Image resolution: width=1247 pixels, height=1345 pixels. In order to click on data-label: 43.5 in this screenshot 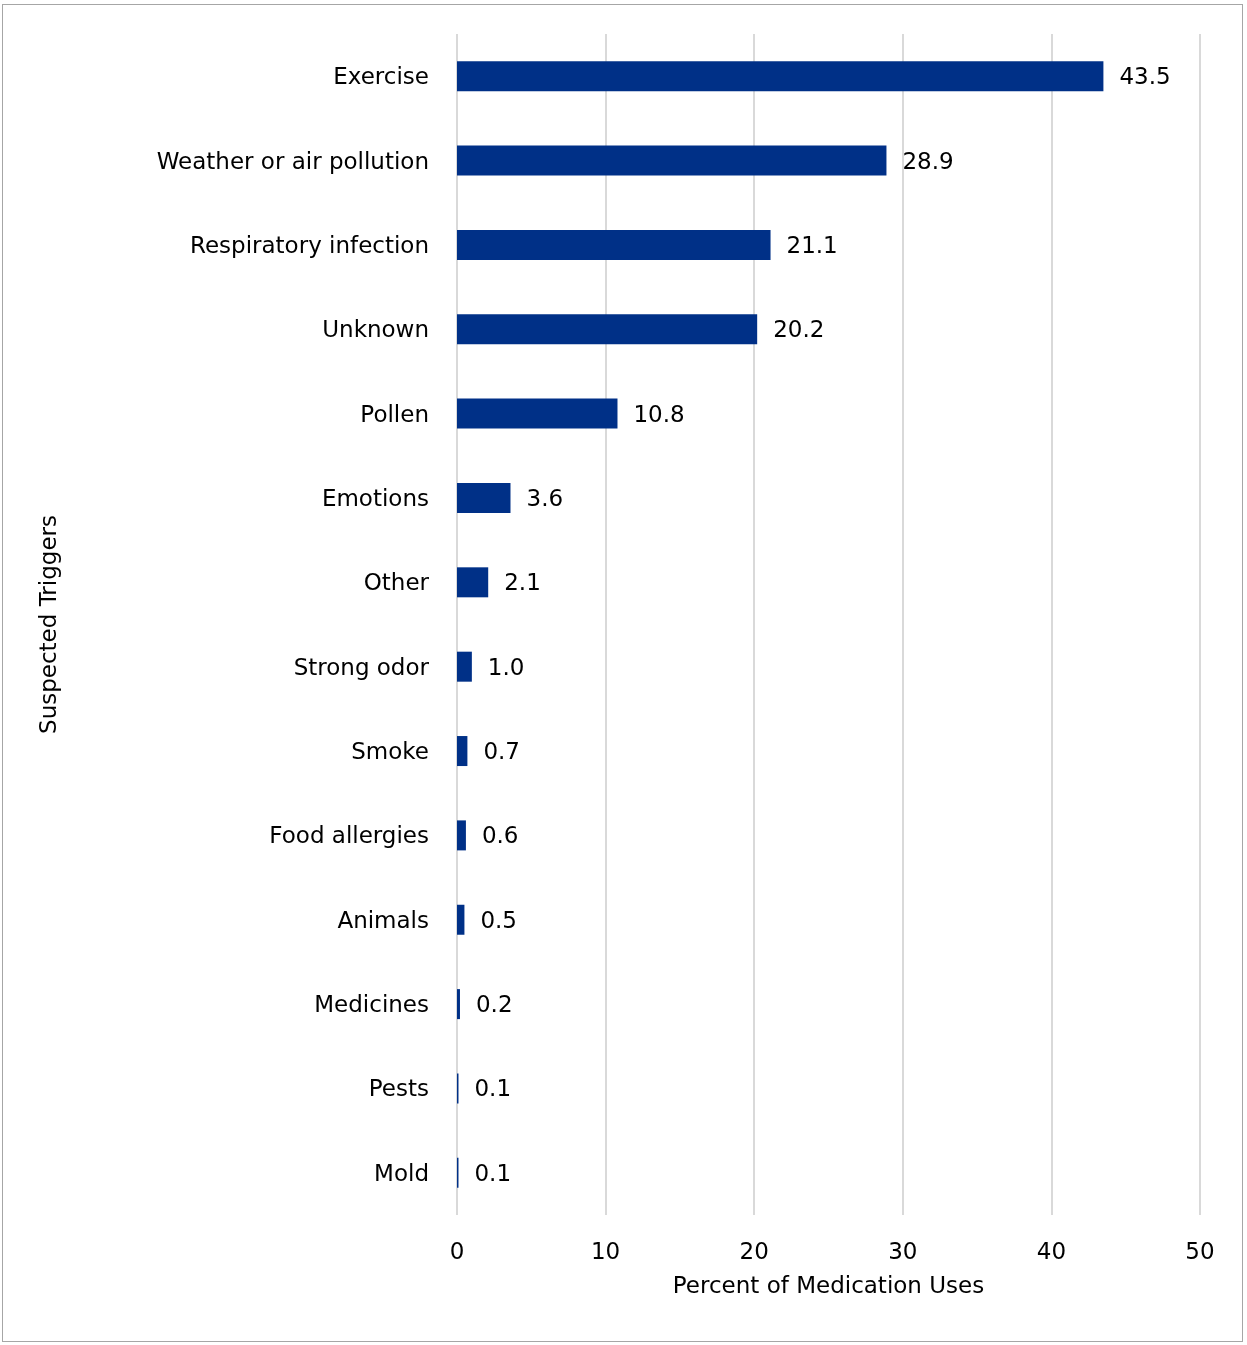, I will do `click(1145, 76)`.